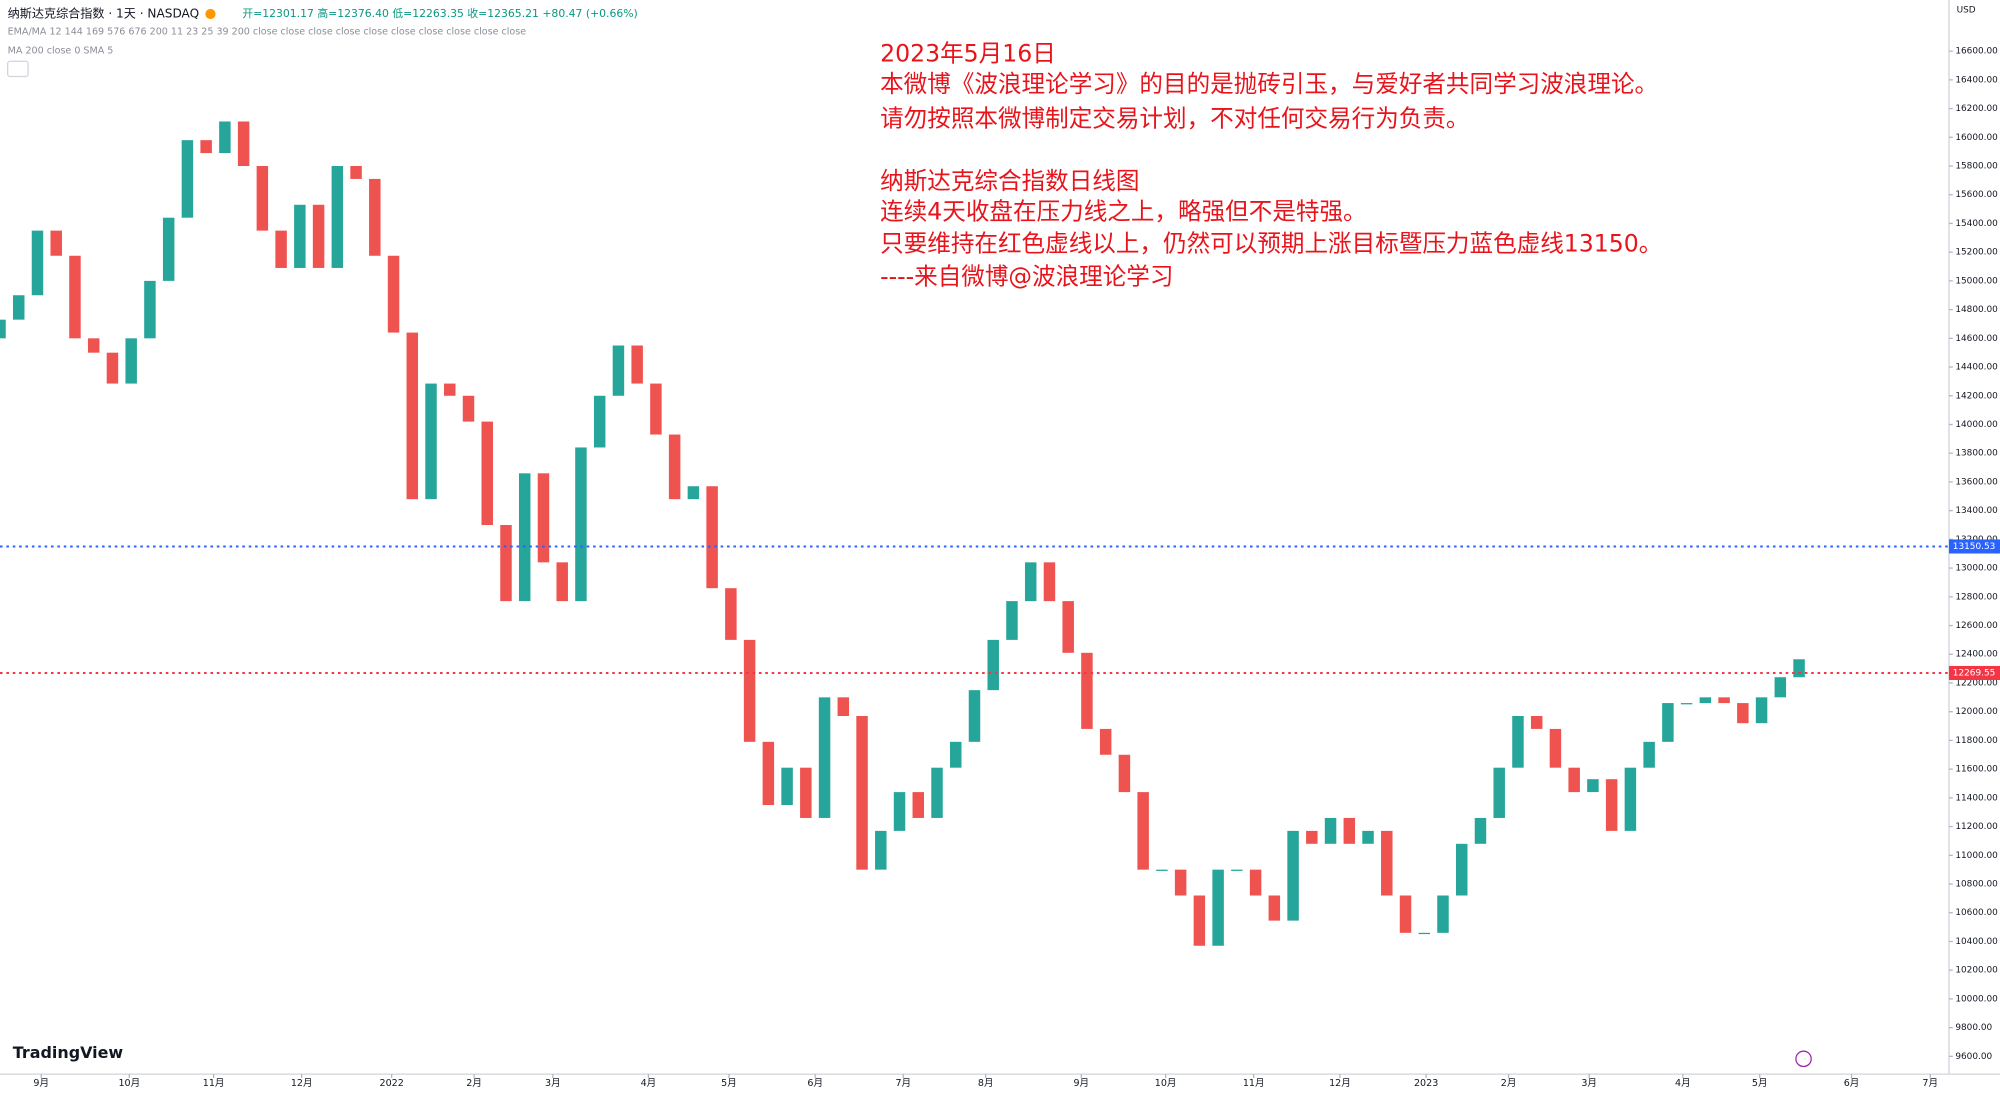 Image resolution: width=2000 pixels, height=1096 pixels. I want to click on level-label-bg, so click(1974, 546).